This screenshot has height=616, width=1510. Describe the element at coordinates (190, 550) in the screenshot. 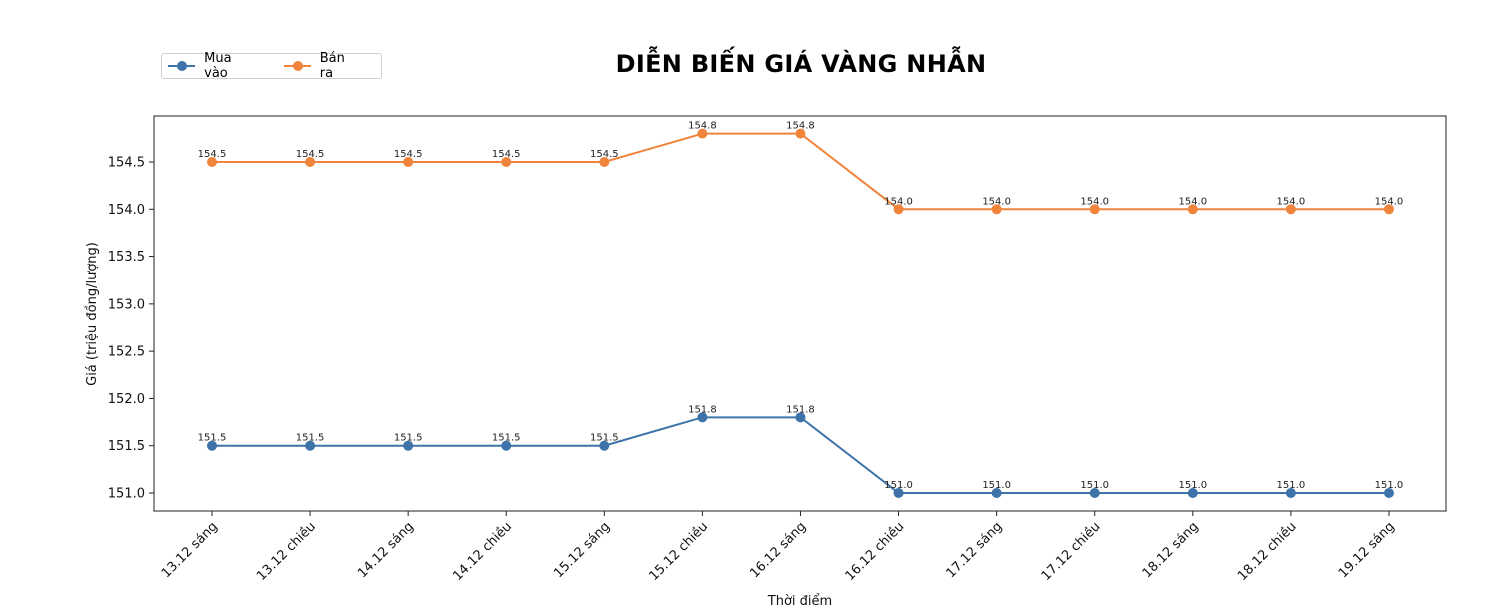

I see `x-tick-label: 13.12 sáng` at that location.